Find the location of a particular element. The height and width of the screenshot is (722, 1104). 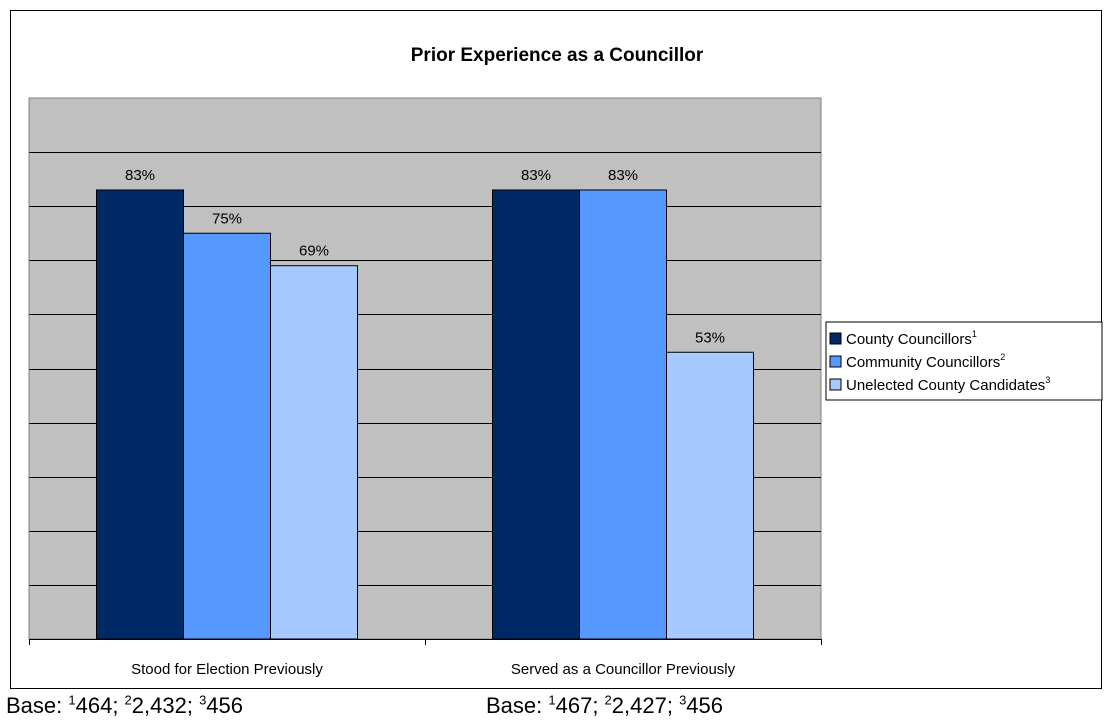

x-tick-label: Served as a Councillor Previously is located at coordinates (623, 669).